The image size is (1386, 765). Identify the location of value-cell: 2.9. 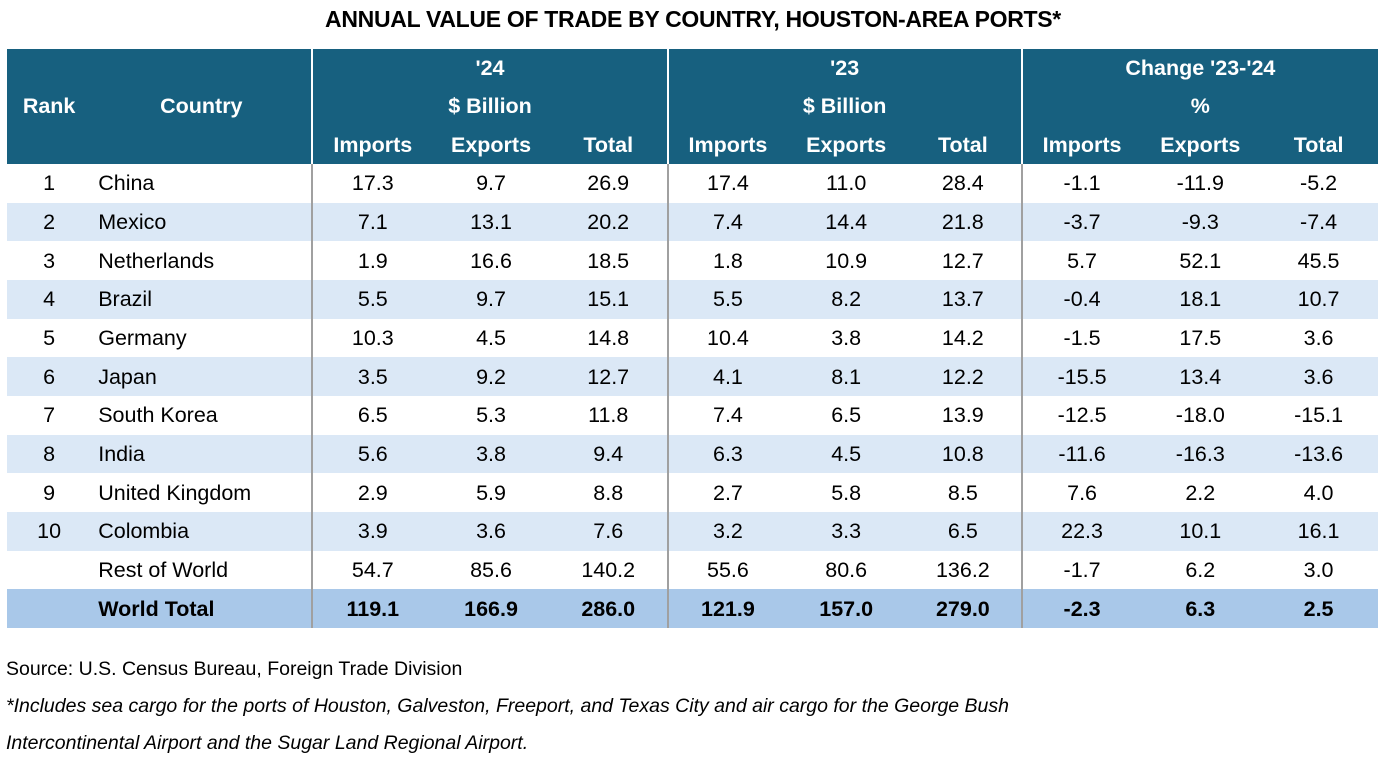
(372, 493).